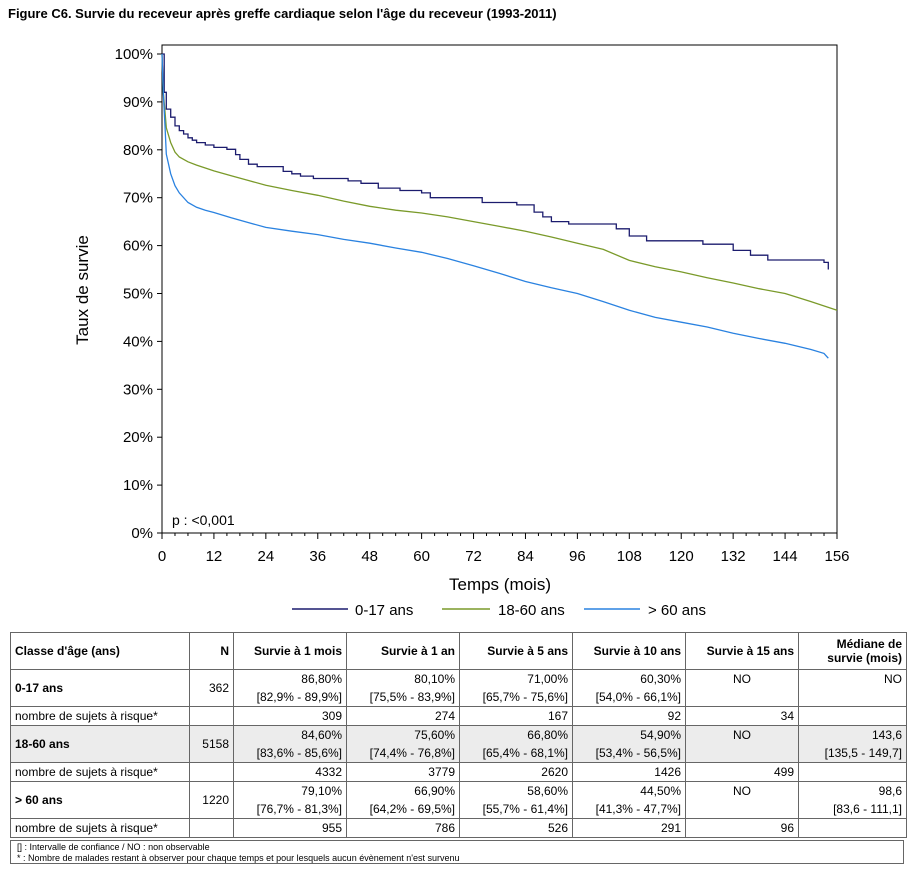 The height and width of the screenshot is (871, 916). Describe the element at coordinates (138, 102) in the screenshot. I see `y-tick-label: 90%` at that location.